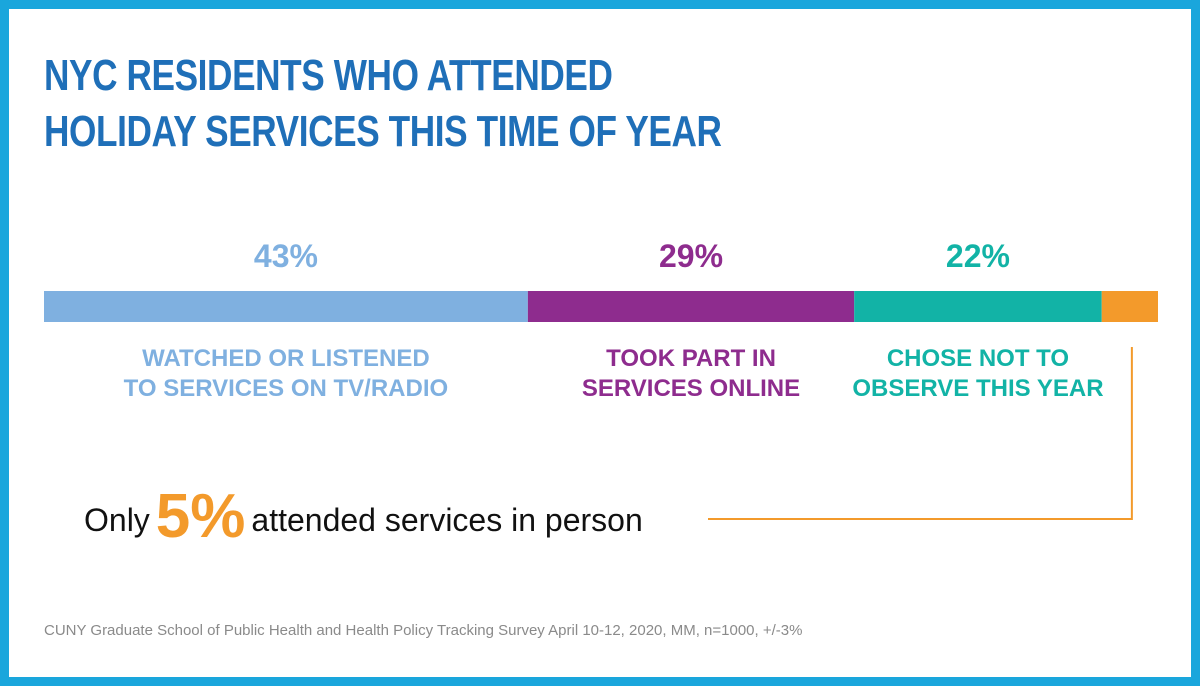 The image size is (1200, 686). I want to click on callout-value: 5%, so click(200, 516).